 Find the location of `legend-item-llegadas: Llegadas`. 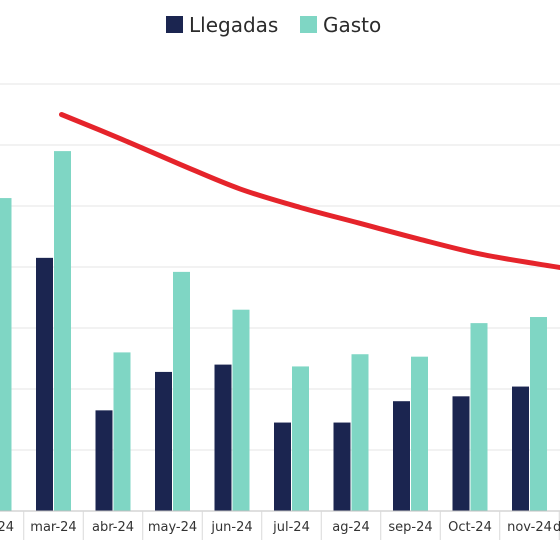

legend-item-llegadas: Llegadas is located at coordinates (222, 25).